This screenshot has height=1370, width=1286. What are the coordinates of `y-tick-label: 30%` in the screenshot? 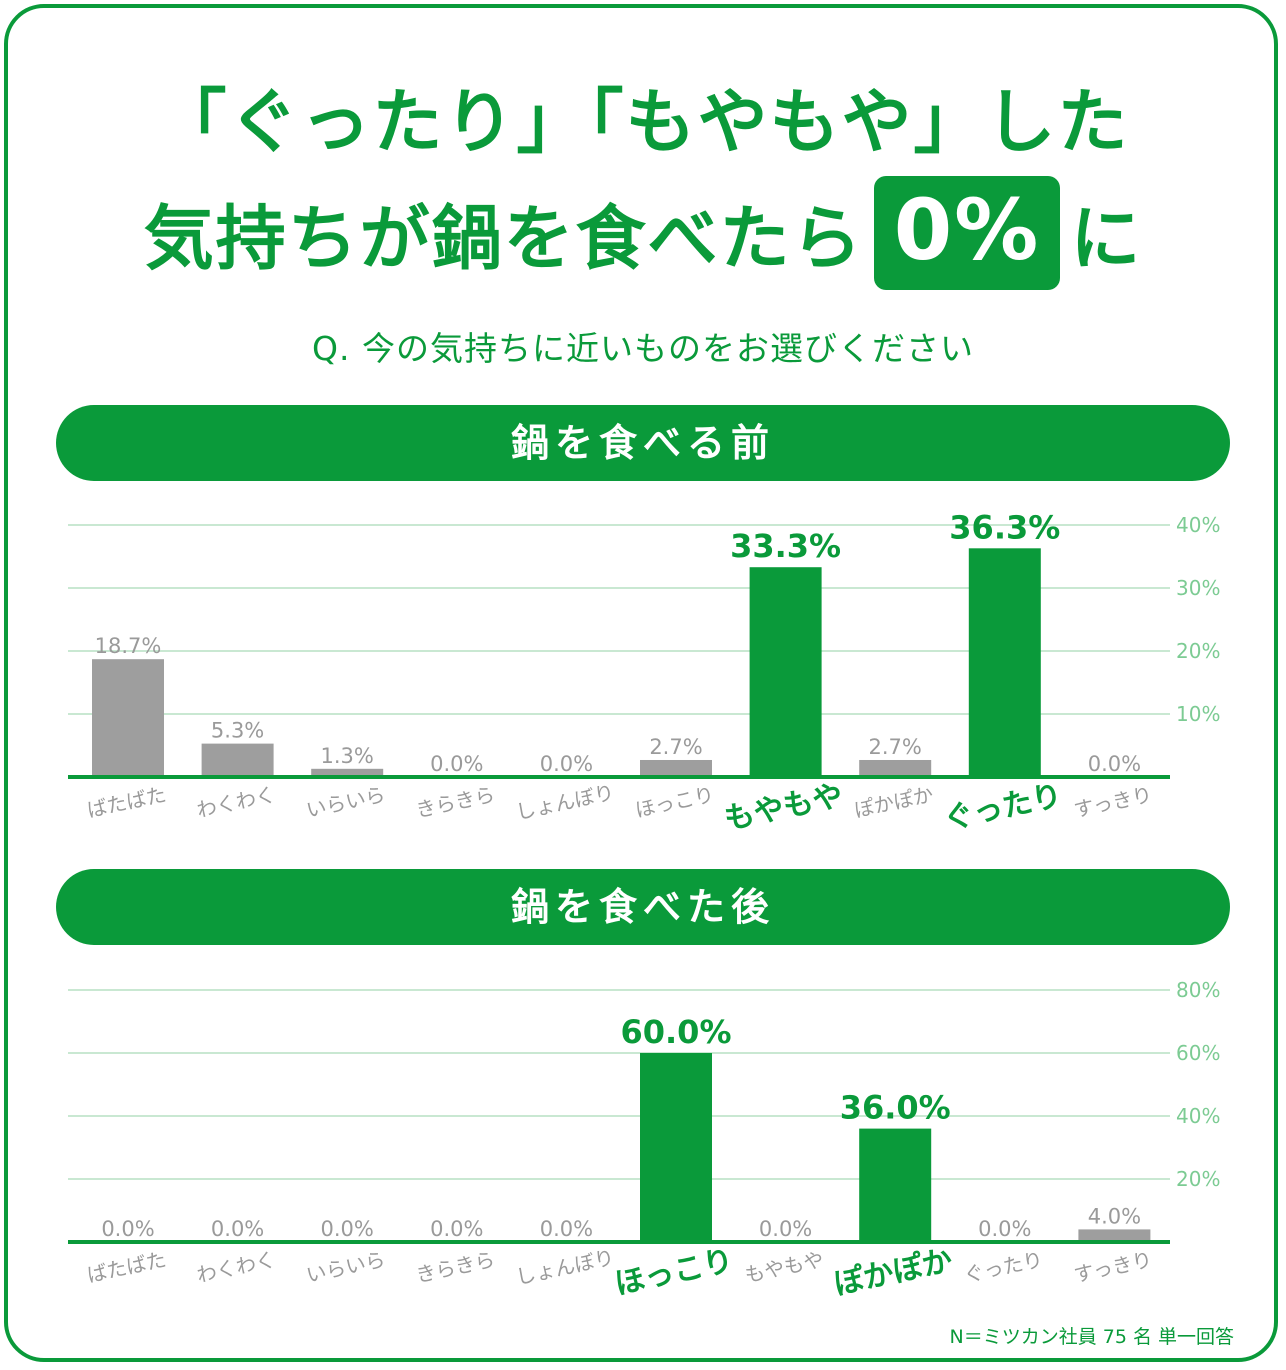 It's located at (1198, 588).